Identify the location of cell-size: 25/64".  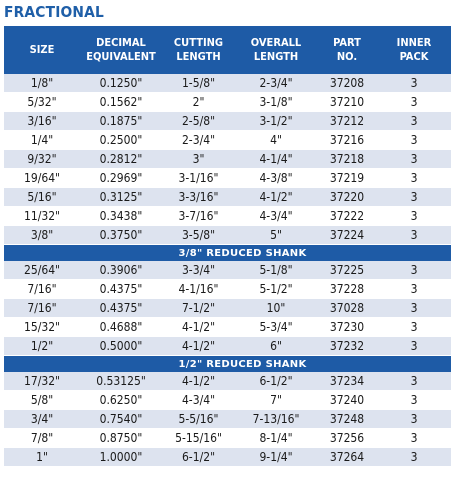
(42, 270).